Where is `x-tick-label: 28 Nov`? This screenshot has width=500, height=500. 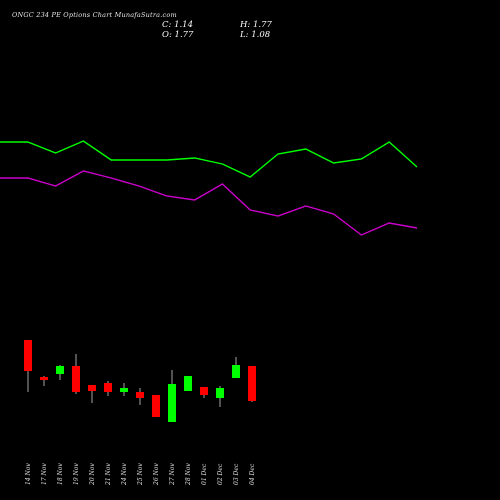
x-tick-label: 28 Nov is located at coordinates (188, 474).